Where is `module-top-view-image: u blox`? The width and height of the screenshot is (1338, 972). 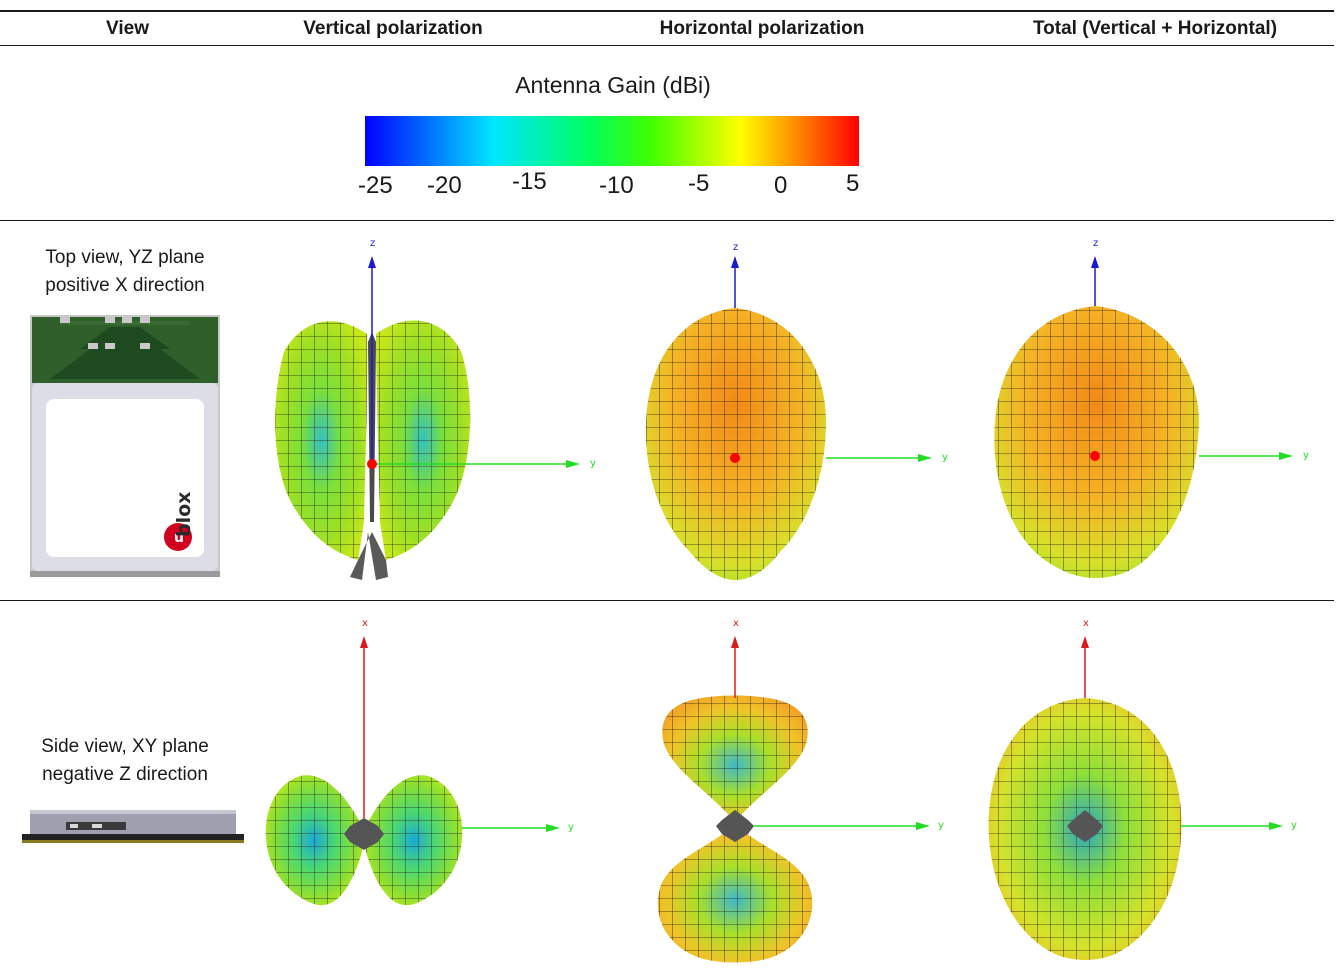
module-top-view-image: u blox is located at coordinates (125, 446).